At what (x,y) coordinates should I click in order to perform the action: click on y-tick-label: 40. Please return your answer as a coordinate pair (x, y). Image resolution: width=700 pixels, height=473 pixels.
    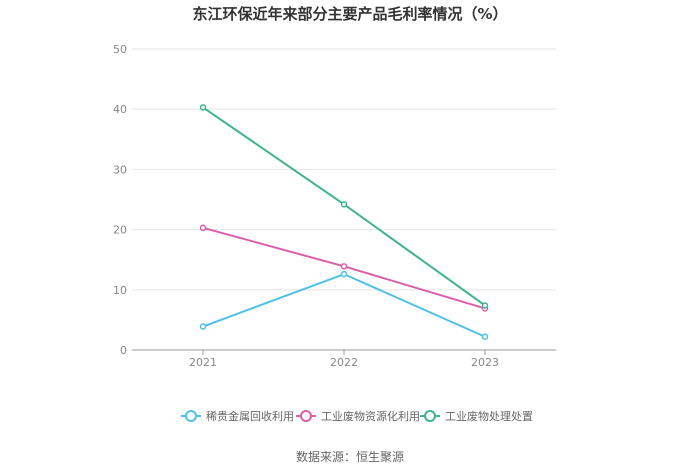
    Looking at the image, I should click on (120, 109).